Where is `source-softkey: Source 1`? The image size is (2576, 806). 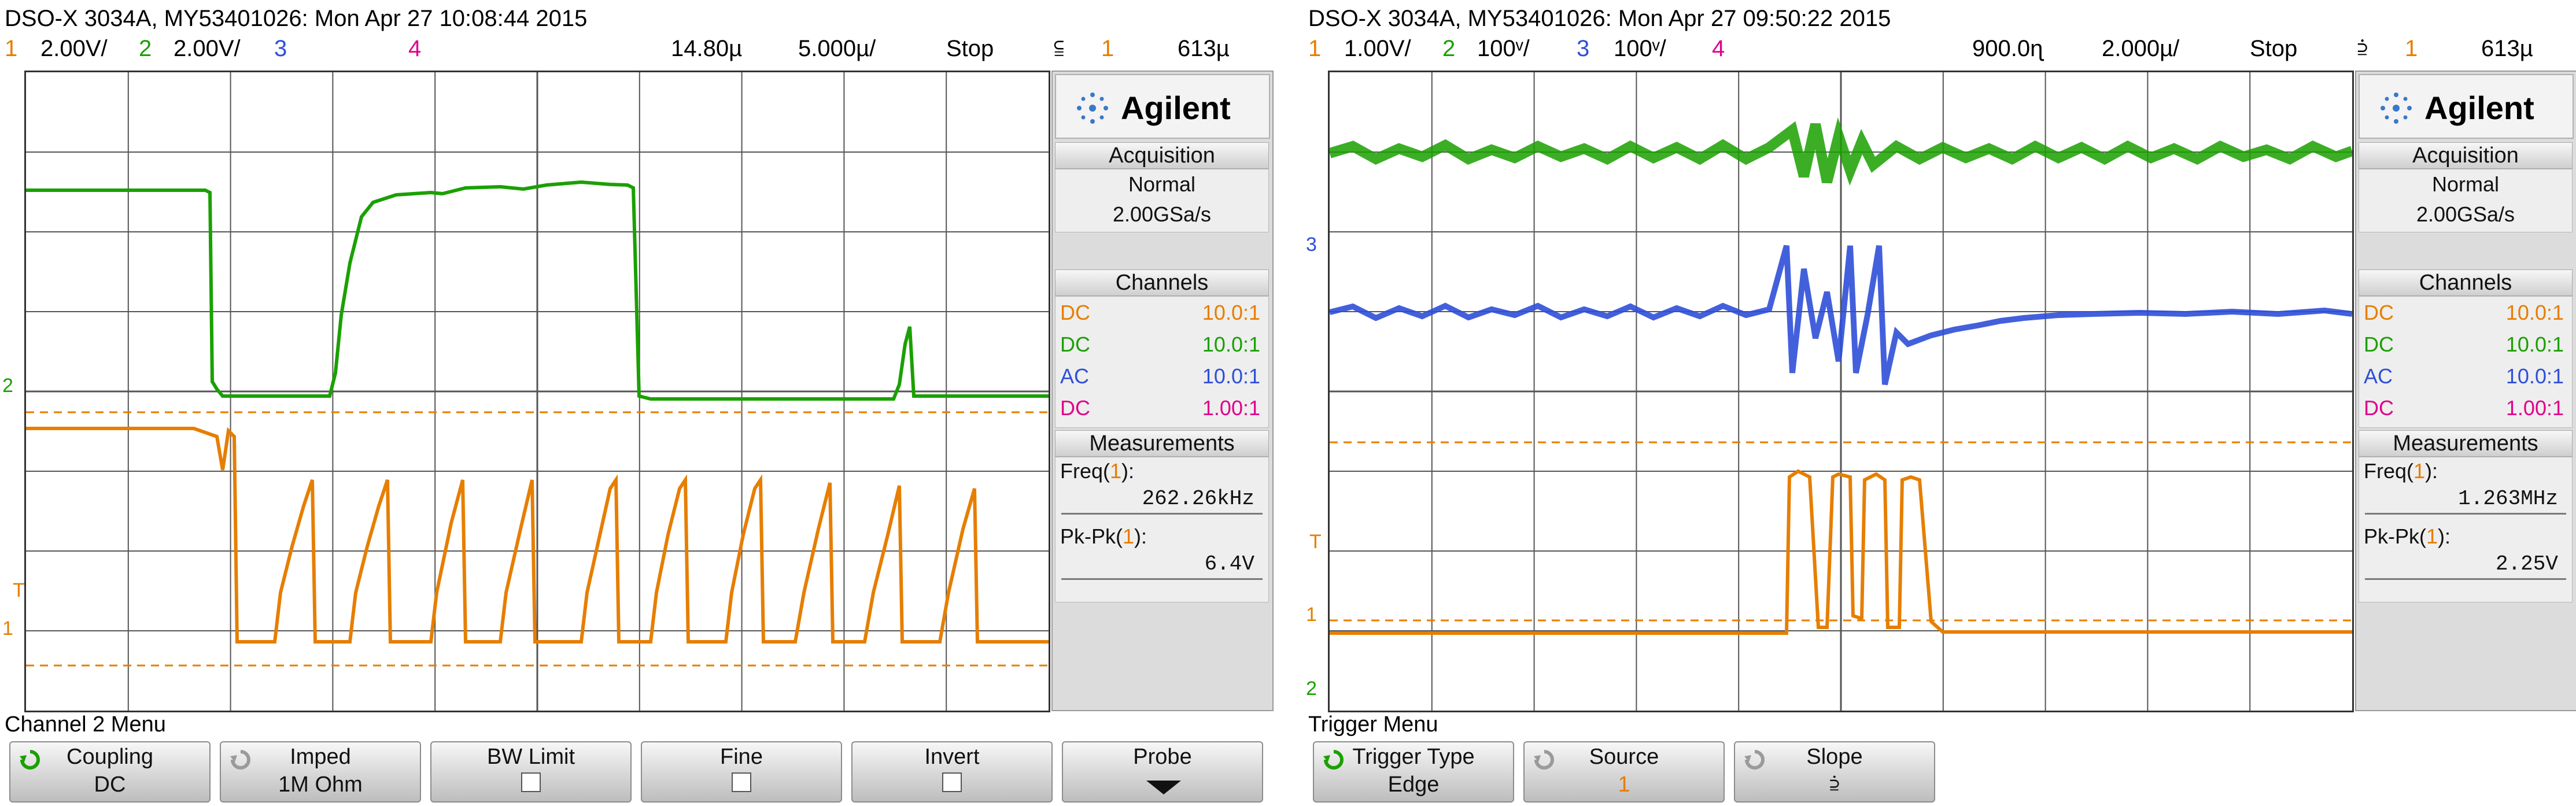
source-softkey: Source 1 is located at coordinates (1624, 772).